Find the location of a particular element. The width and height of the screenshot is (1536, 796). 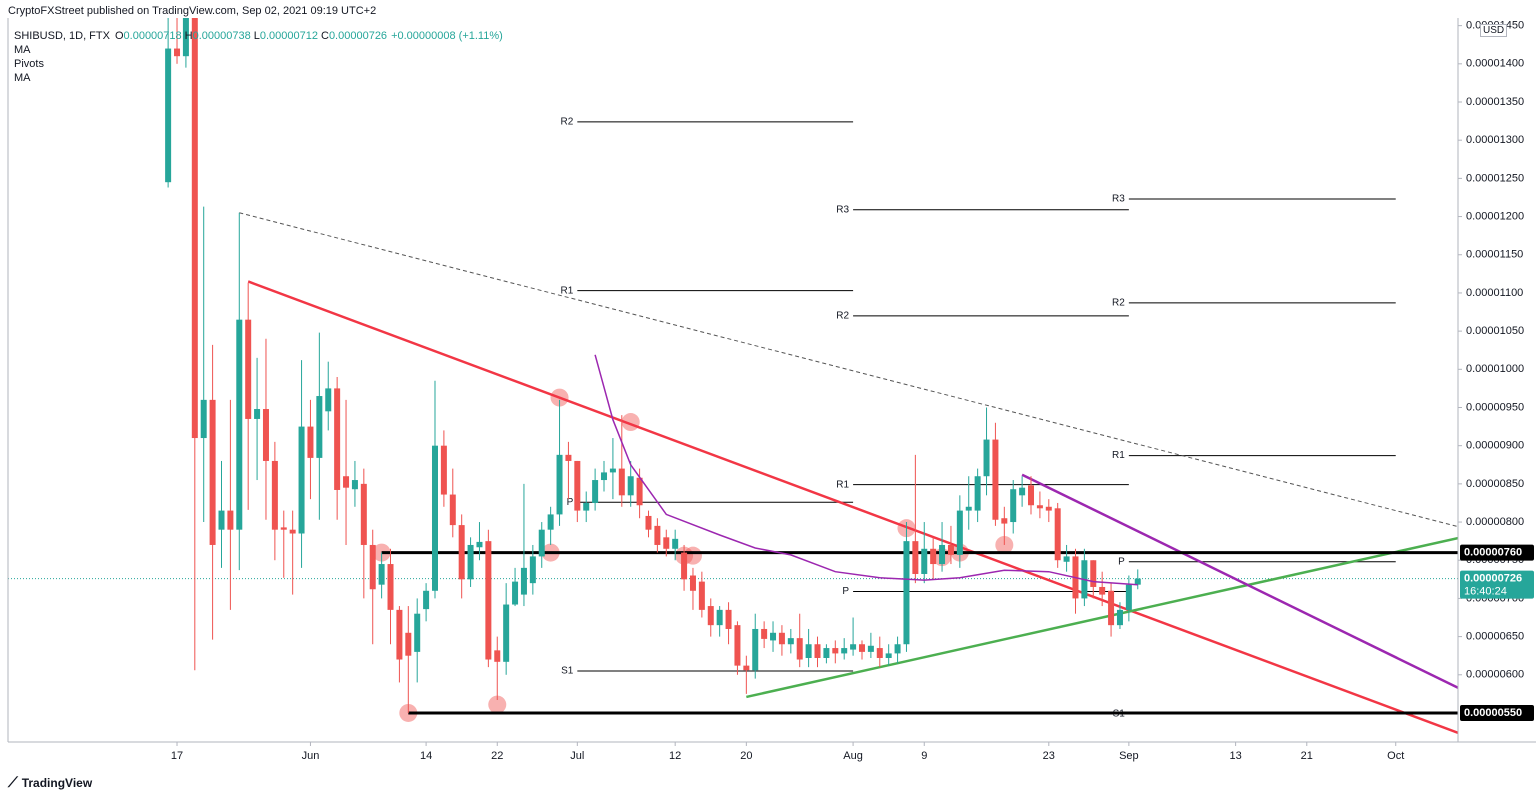

level-label: 0.00000760 is located at coordinates (1493, 553).